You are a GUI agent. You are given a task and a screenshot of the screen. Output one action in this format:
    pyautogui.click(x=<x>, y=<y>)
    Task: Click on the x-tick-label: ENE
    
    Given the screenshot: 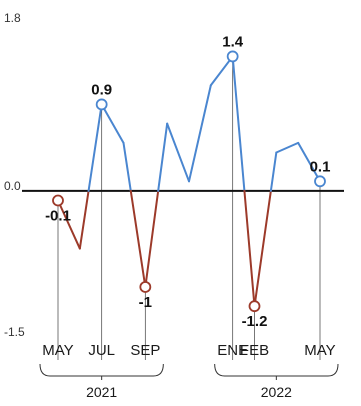 What is the action you would take?
    pyautogui.click(x=232, y=350)
    